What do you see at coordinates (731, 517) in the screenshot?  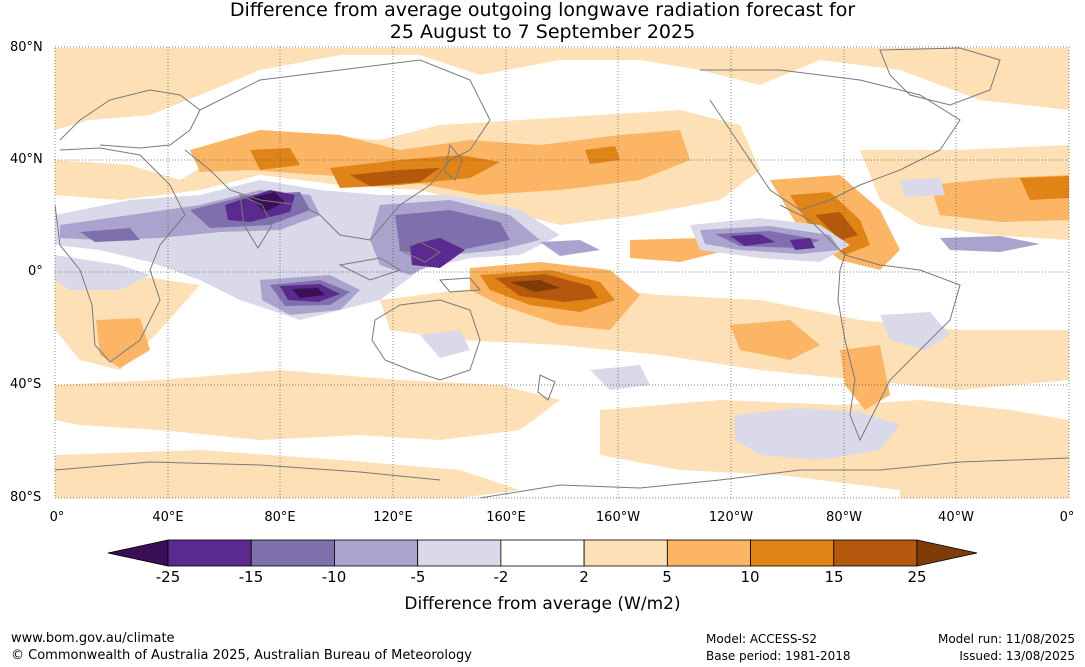 I see `lon-label-120w: 120°W` at bounding box center [731, 517].